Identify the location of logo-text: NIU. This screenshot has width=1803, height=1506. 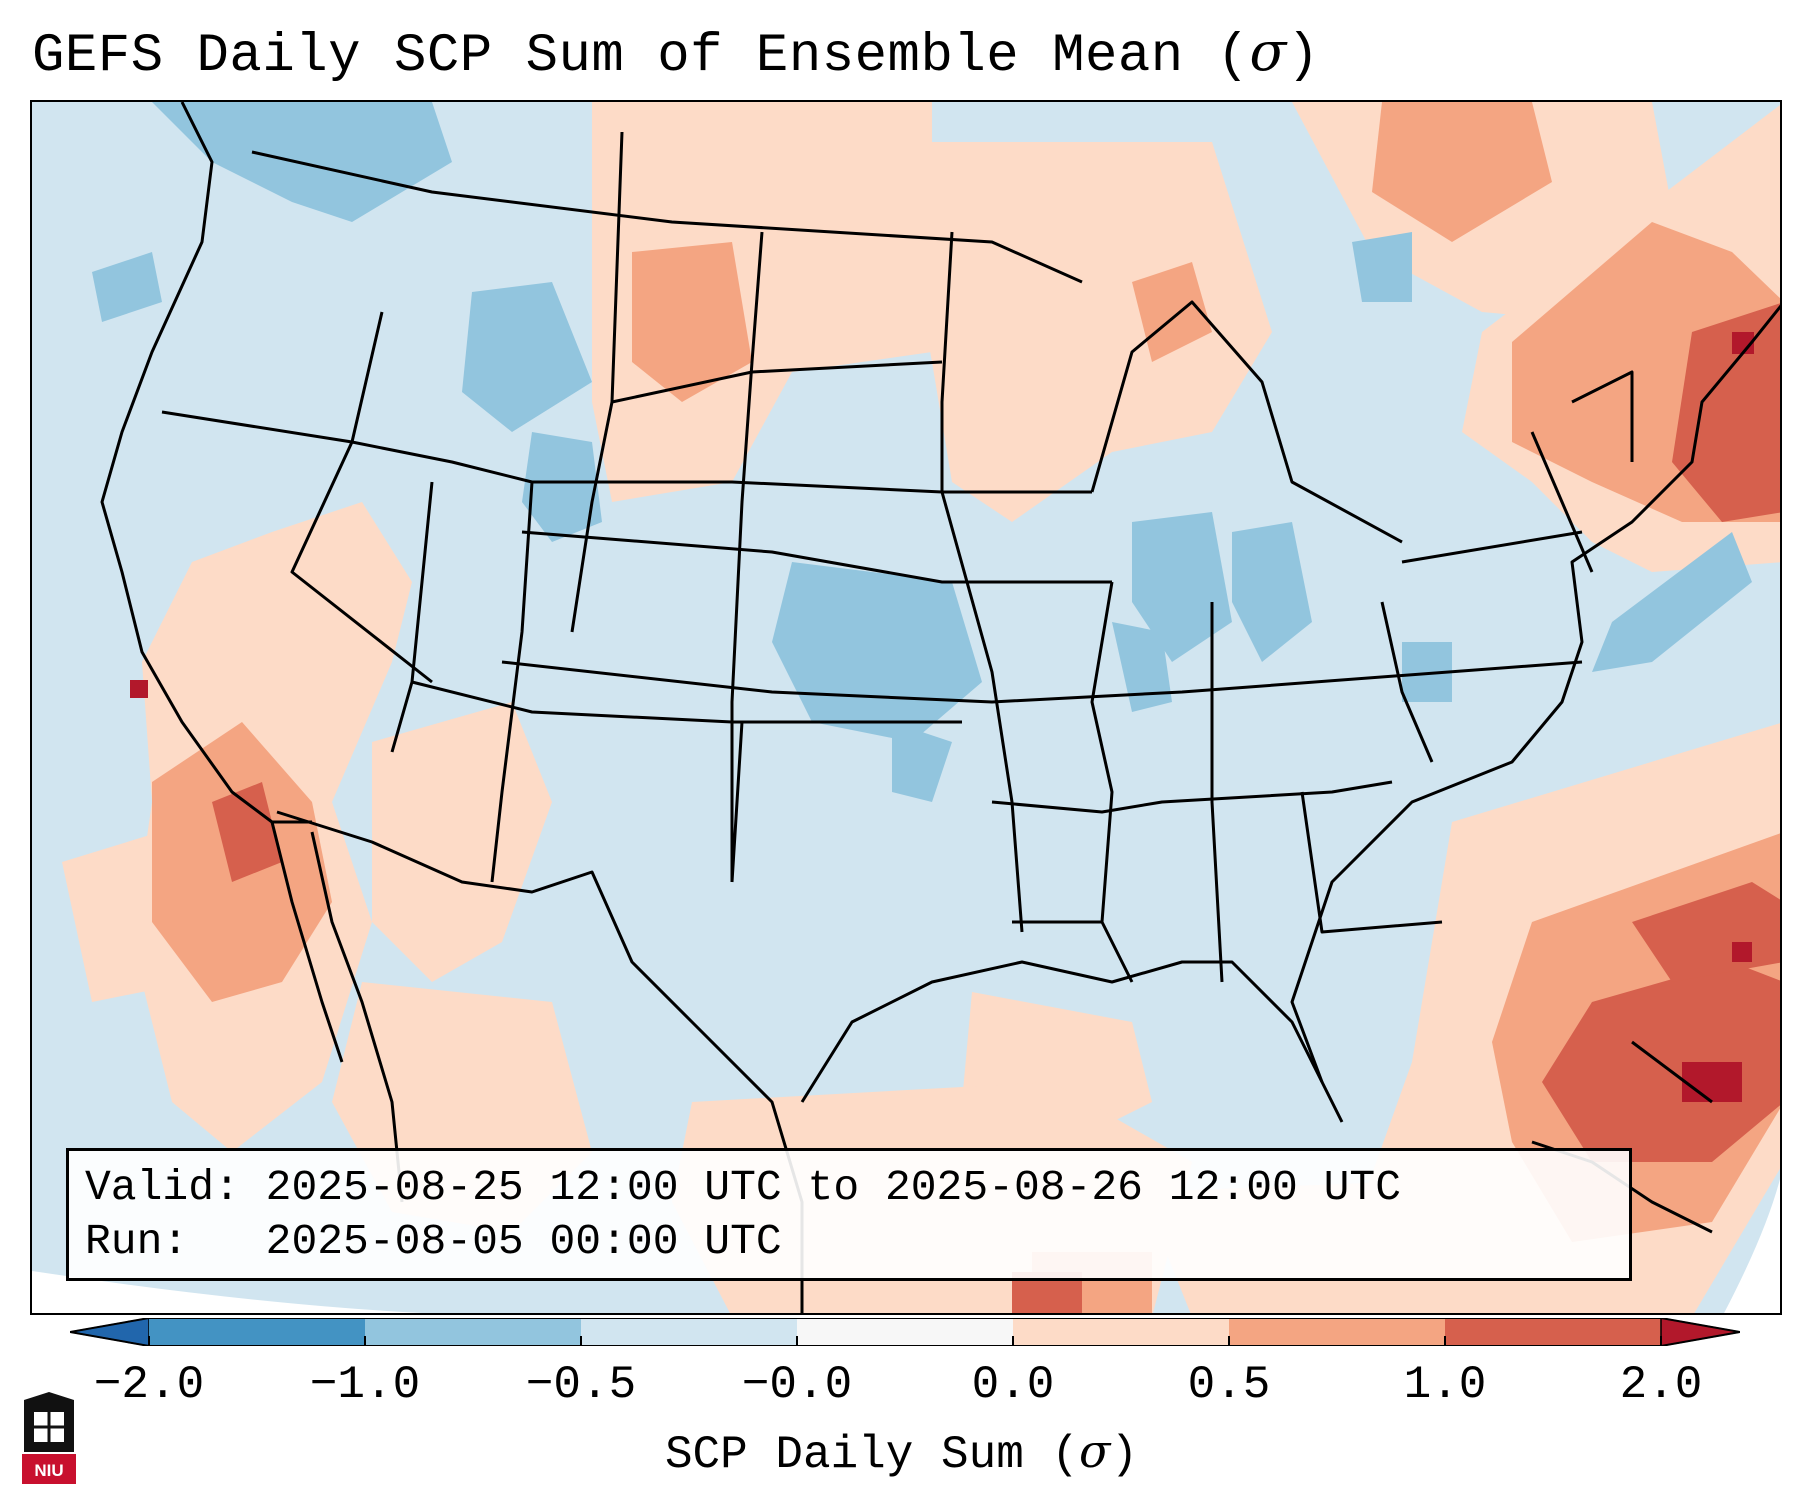
(48, 1470).